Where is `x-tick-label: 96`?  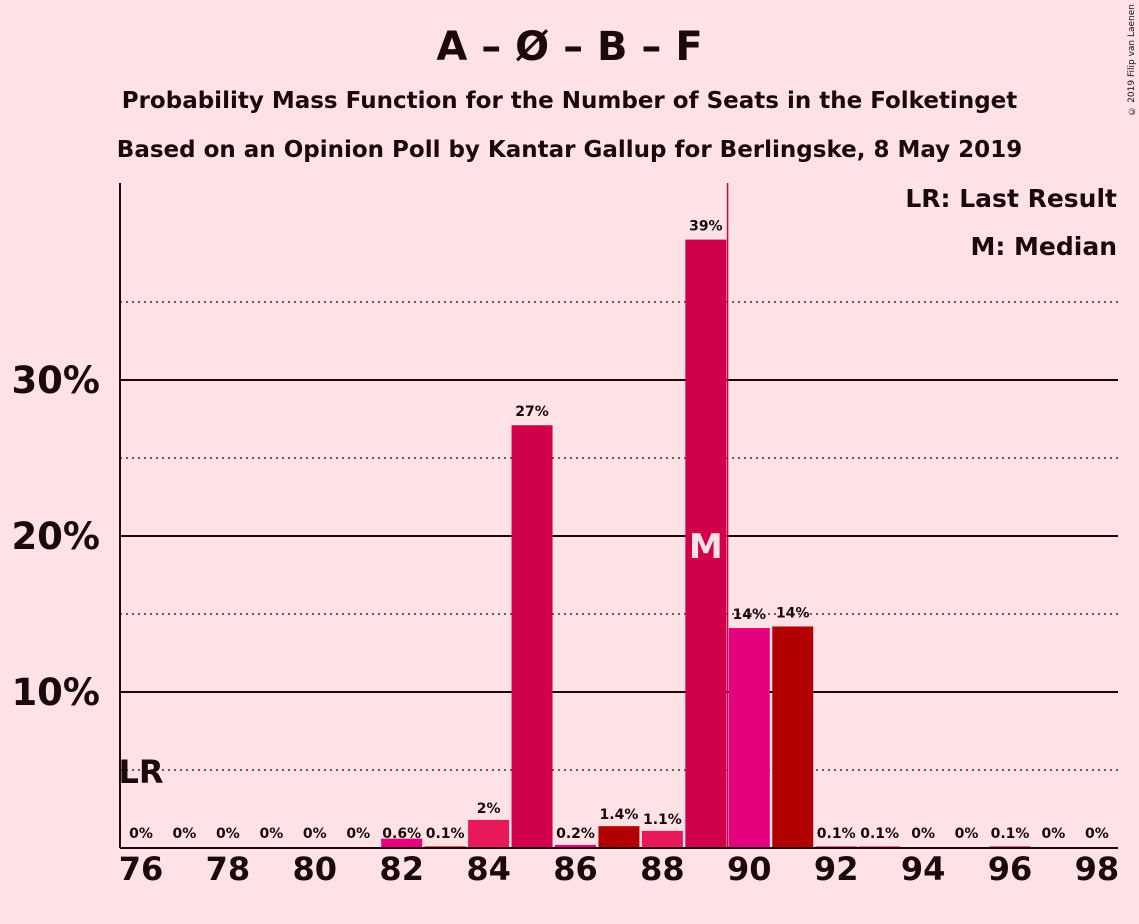
x-tick-label: 96 is located at coordinates (1010, 869).